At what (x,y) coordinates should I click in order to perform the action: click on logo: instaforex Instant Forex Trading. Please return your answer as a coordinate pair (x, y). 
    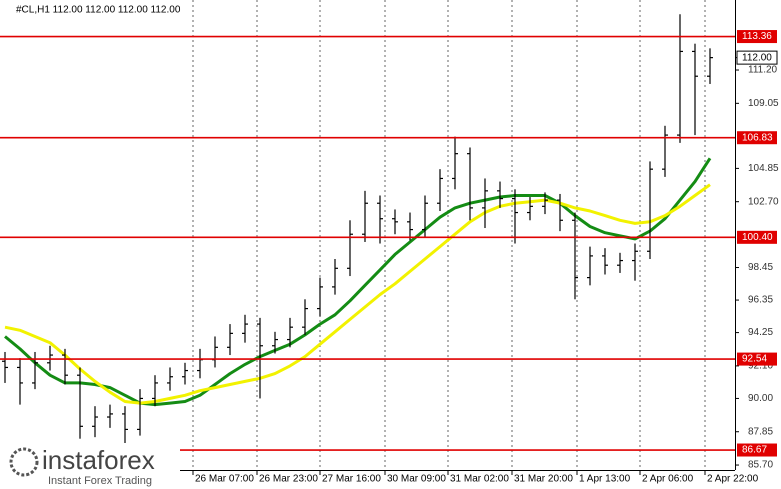
    Looking at the image, I should click on (90, 466).